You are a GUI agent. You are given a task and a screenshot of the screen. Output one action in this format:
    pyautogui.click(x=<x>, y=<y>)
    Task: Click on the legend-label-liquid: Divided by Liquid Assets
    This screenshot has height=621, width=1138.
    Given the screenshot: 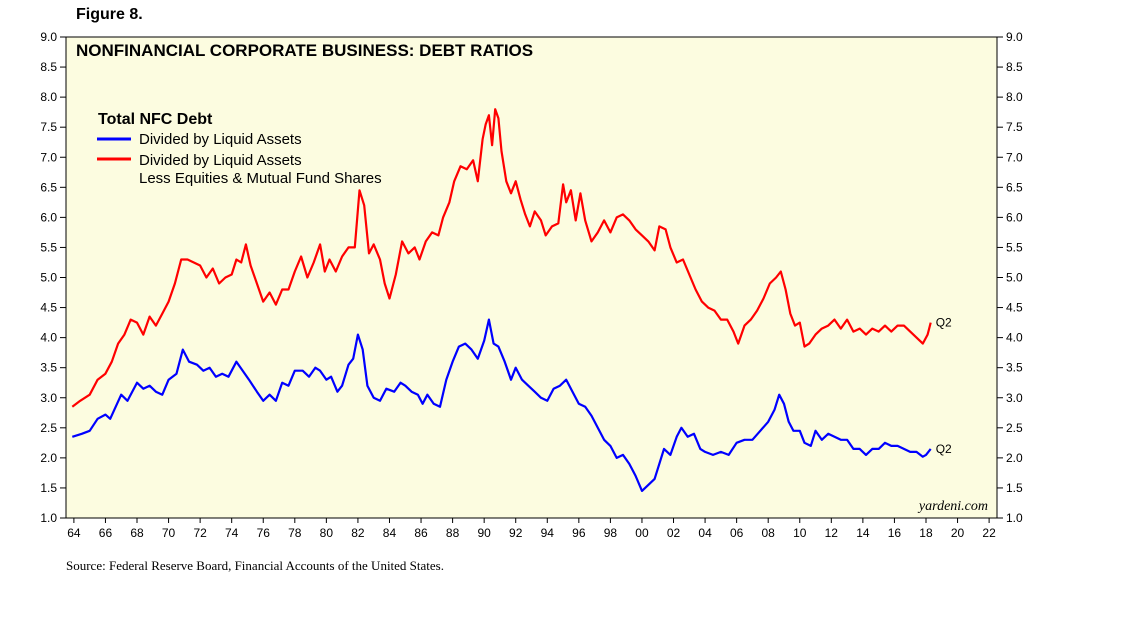 What is the action you would take?
    pyautogui.click(x=220, y=139)
    